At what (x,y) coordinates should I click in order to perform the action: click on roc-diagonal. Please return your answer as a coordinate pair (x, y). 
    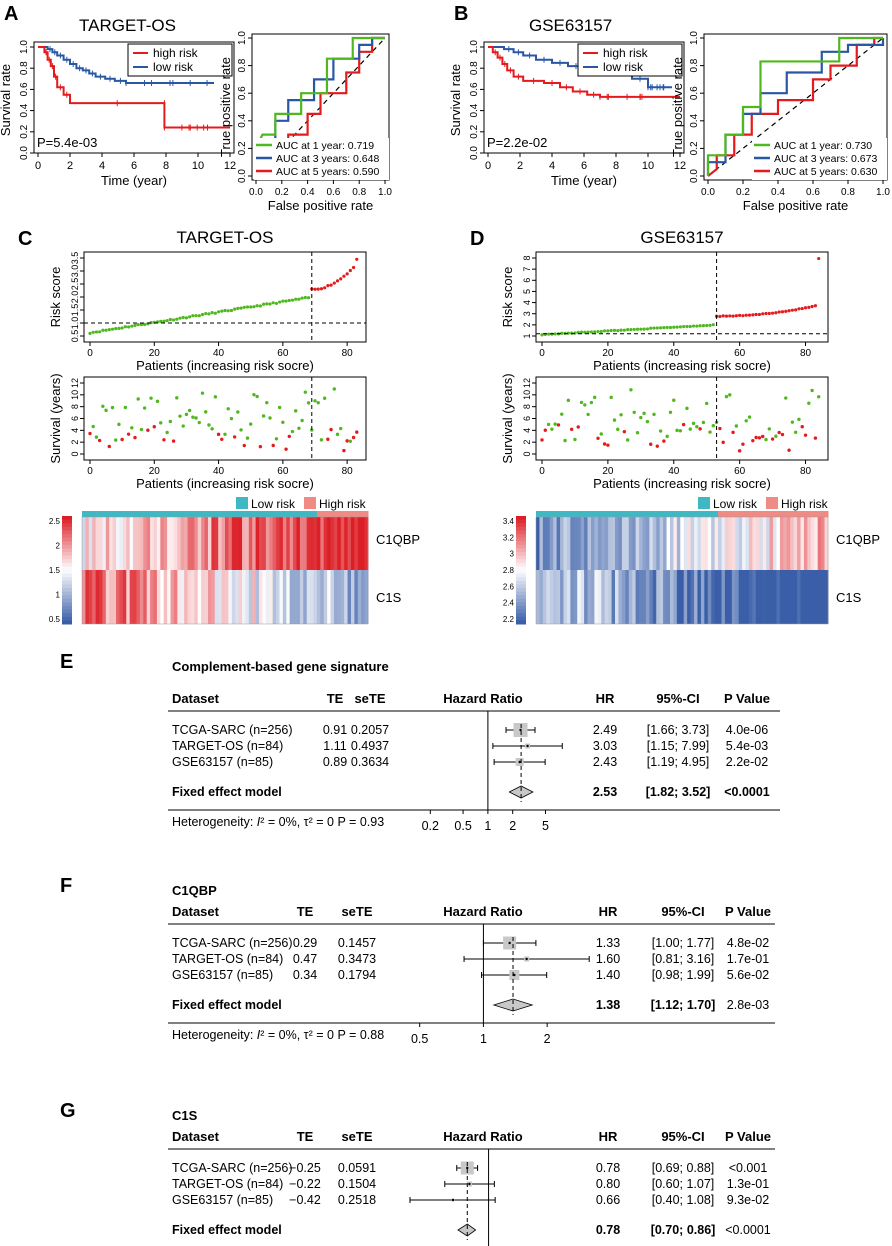
    Looking at the image, I should click on (795, 107).